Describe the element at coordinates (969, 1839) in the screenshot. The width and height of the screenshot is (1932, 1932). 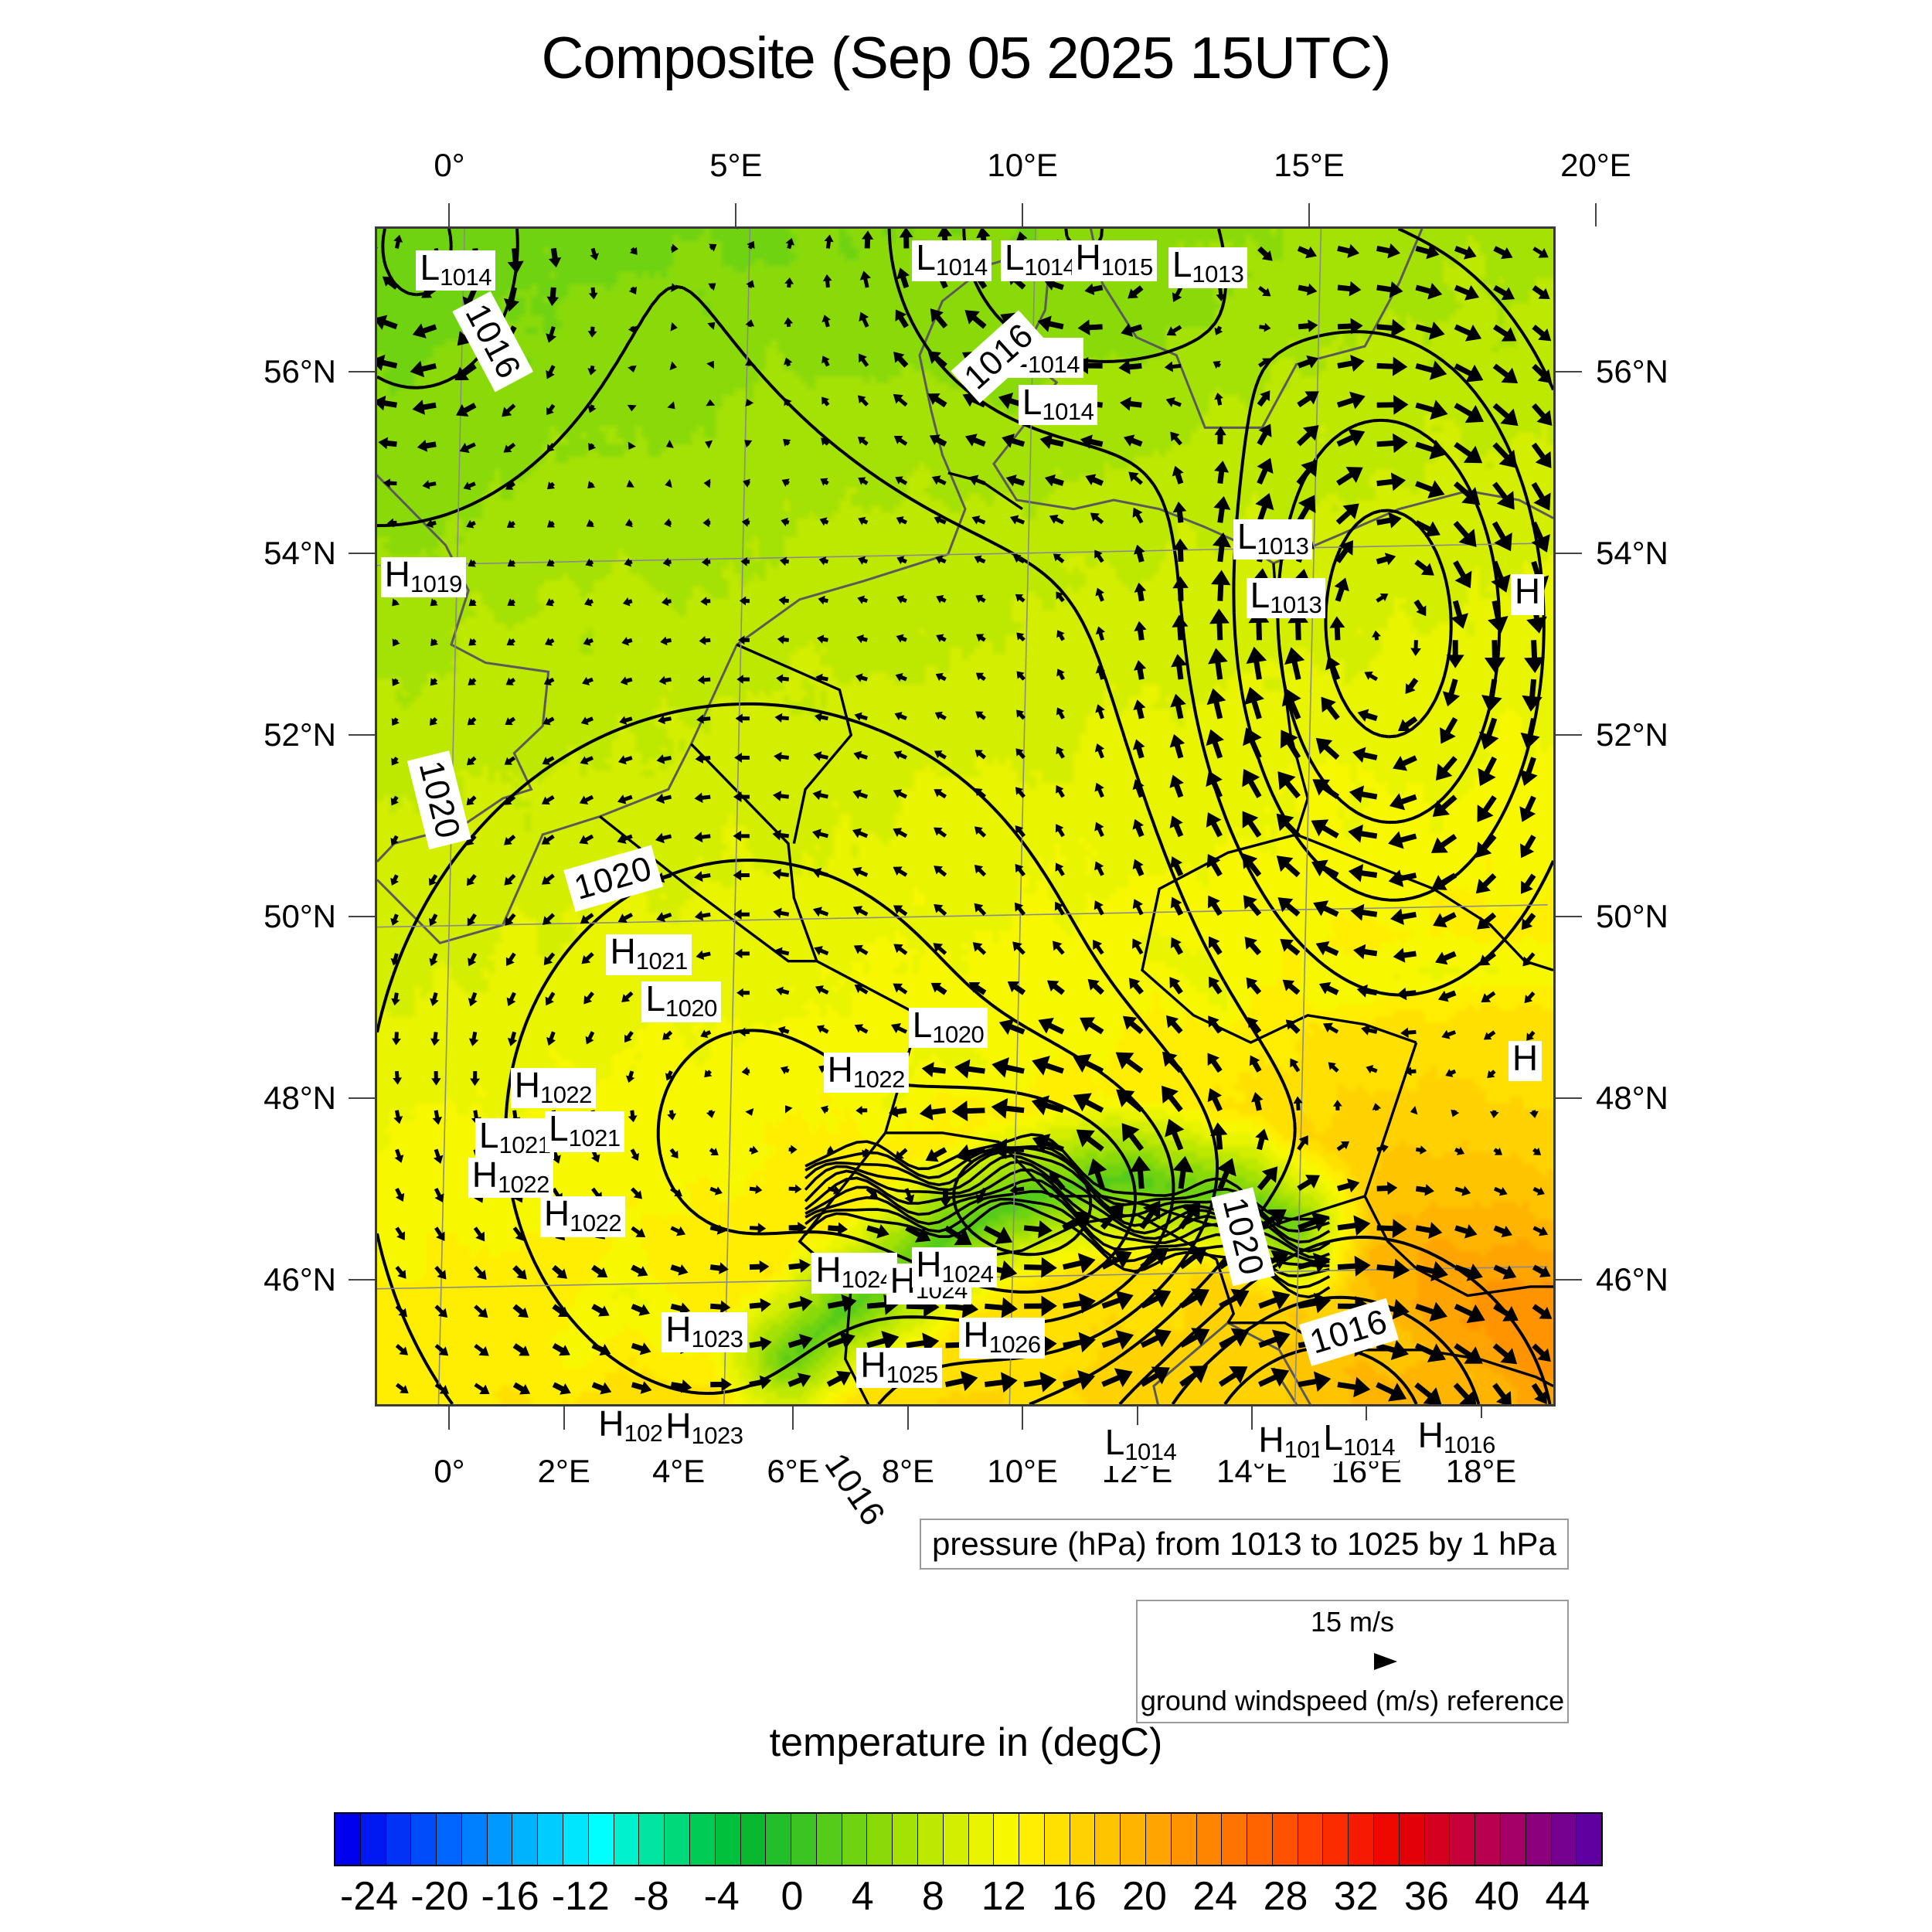
I see `colorbar` at that location.